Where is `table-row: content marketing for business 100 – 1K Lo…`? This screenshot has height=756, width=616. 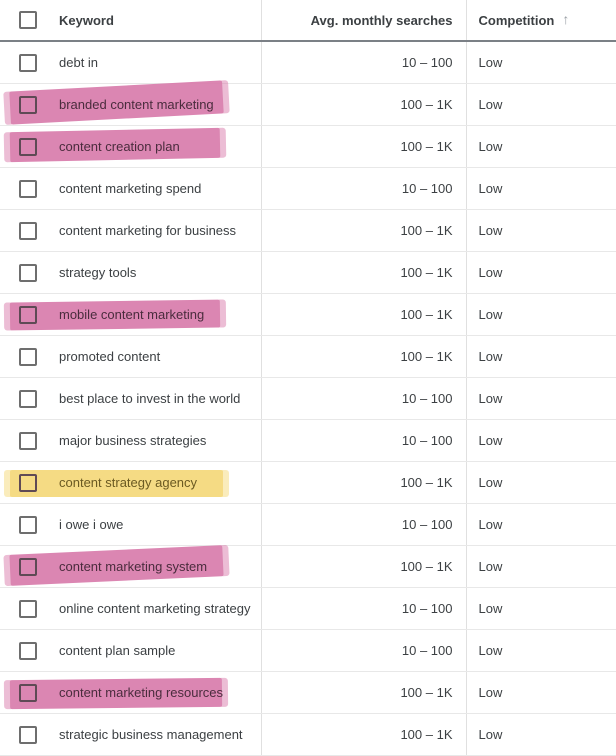
table-row: content marketing for business 100 – 1K Lo… is located at coordinates (308, 230).